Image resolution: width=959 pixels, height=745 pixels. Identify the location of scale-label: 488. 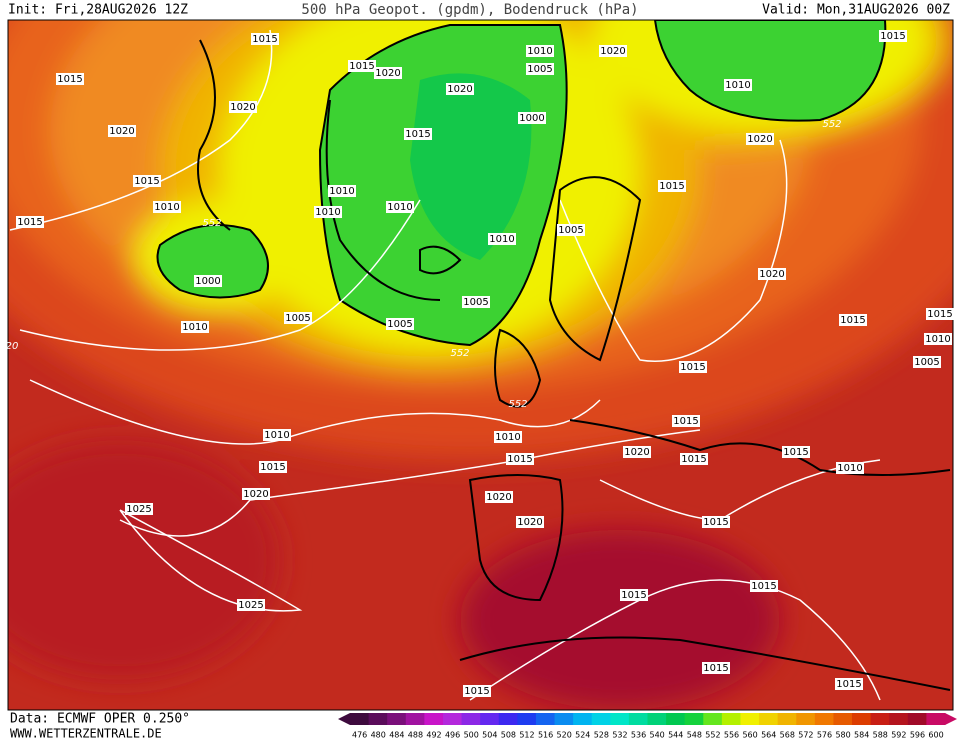
(415, 735).